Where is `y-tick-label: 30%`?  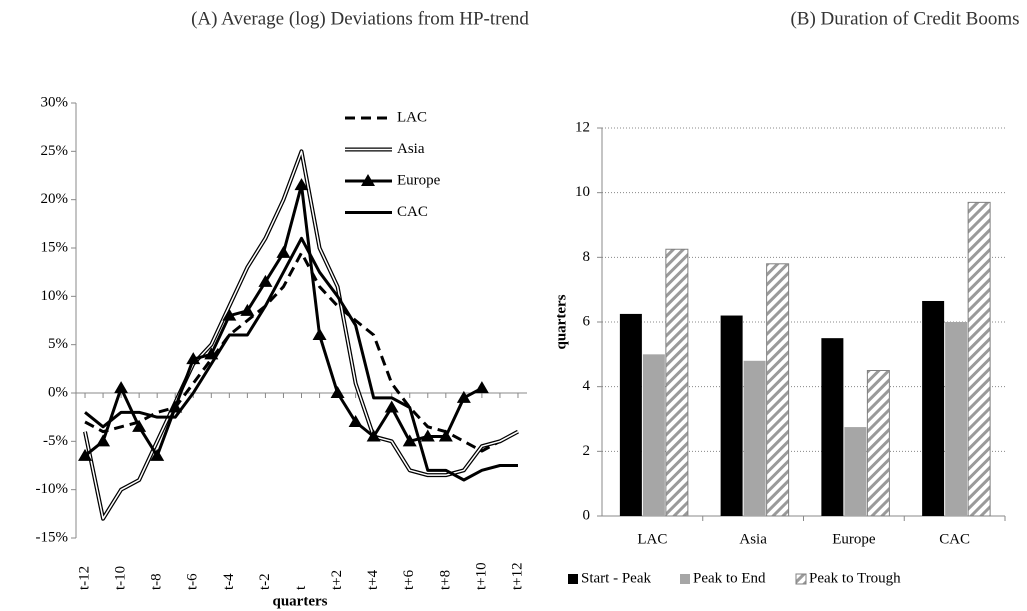 y-tick-label: 30% is located at coordinates (55, 102).